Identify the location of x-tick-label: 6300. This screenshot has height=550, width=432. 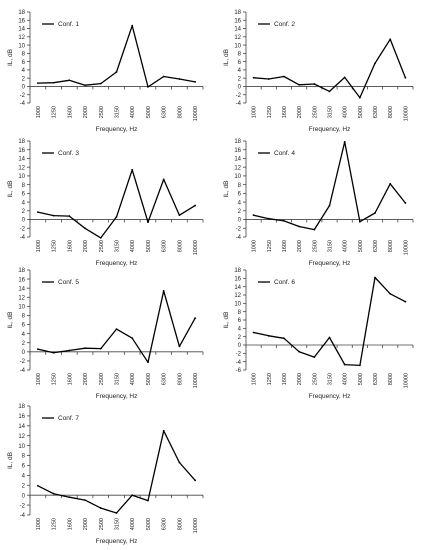
(376, 379).